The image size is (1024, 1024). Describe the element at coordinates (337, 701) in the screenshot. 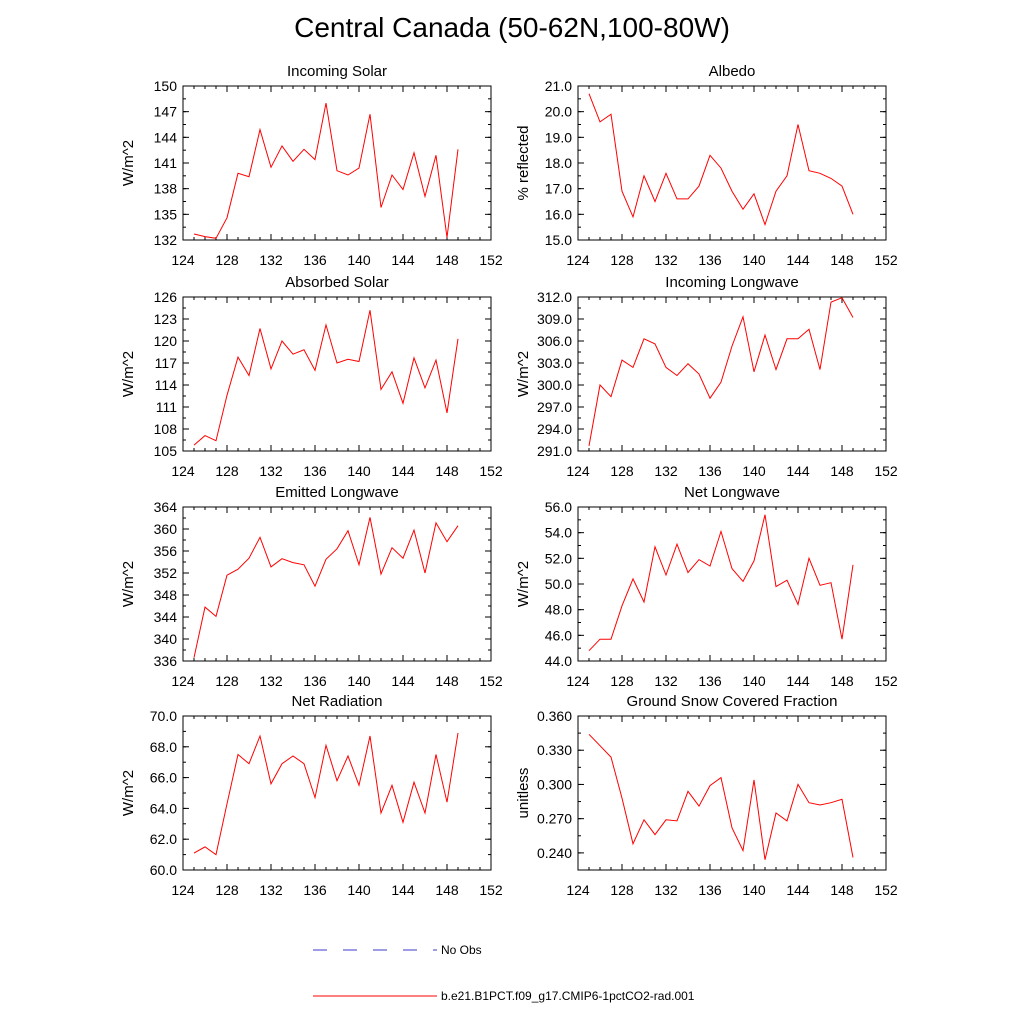

I see `panel-title: Net Radiation` at that location.